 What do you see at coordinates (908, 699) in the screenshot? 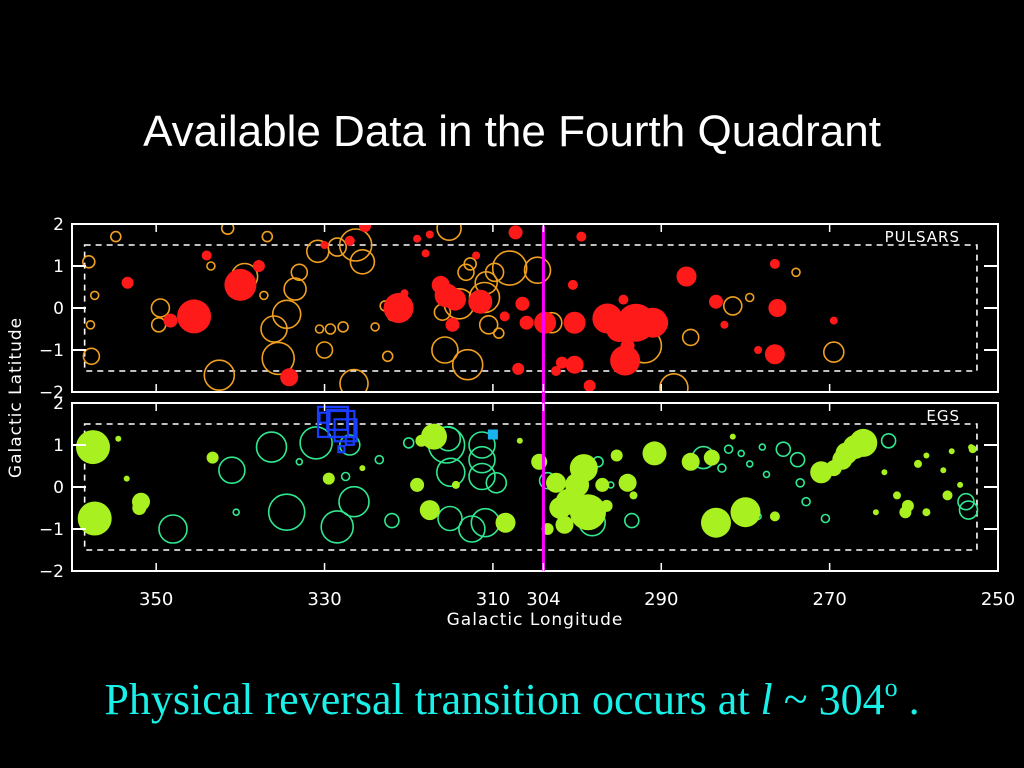
I see `caption-suffix: .` at bounding box center [908, 699].